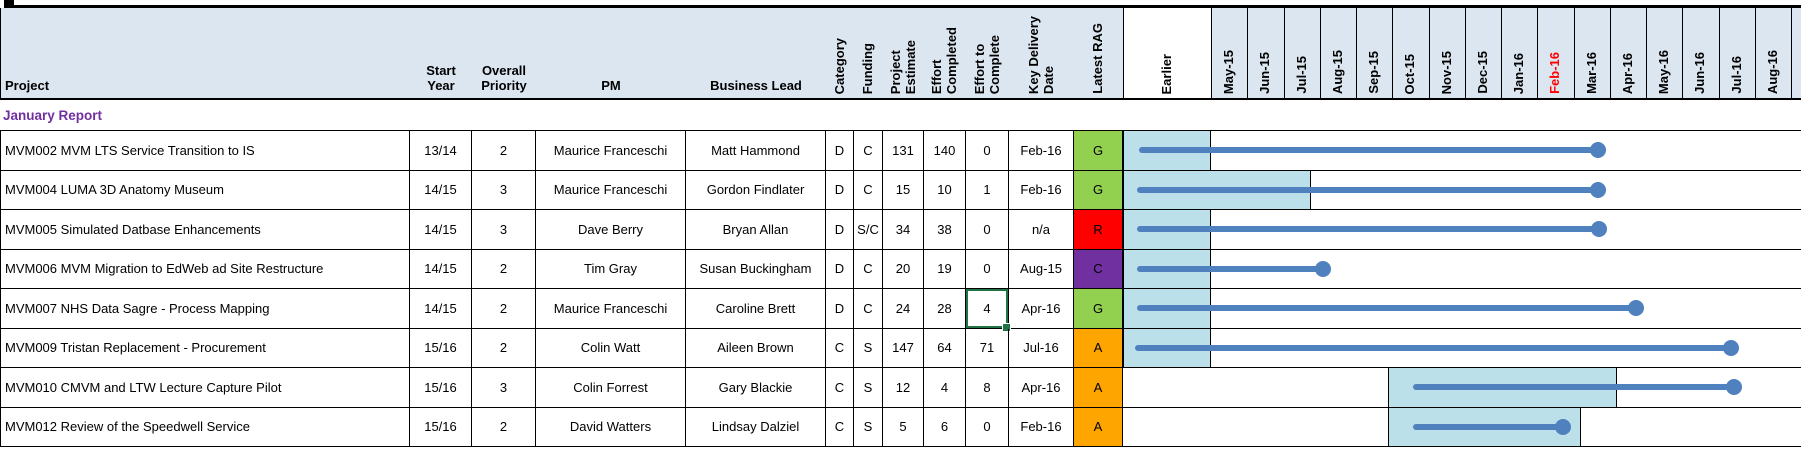  What do you see at coordinates (205, 347) in the screenshot?
I see `project-name-cell: MVM009 Tristan Replacement - Procurement` at bounding box center [205, 347].